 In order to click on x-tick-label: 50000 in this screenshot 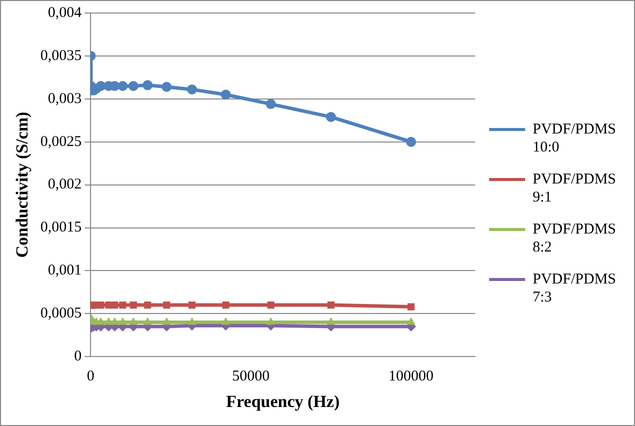, I will do `click(251, 376)`.